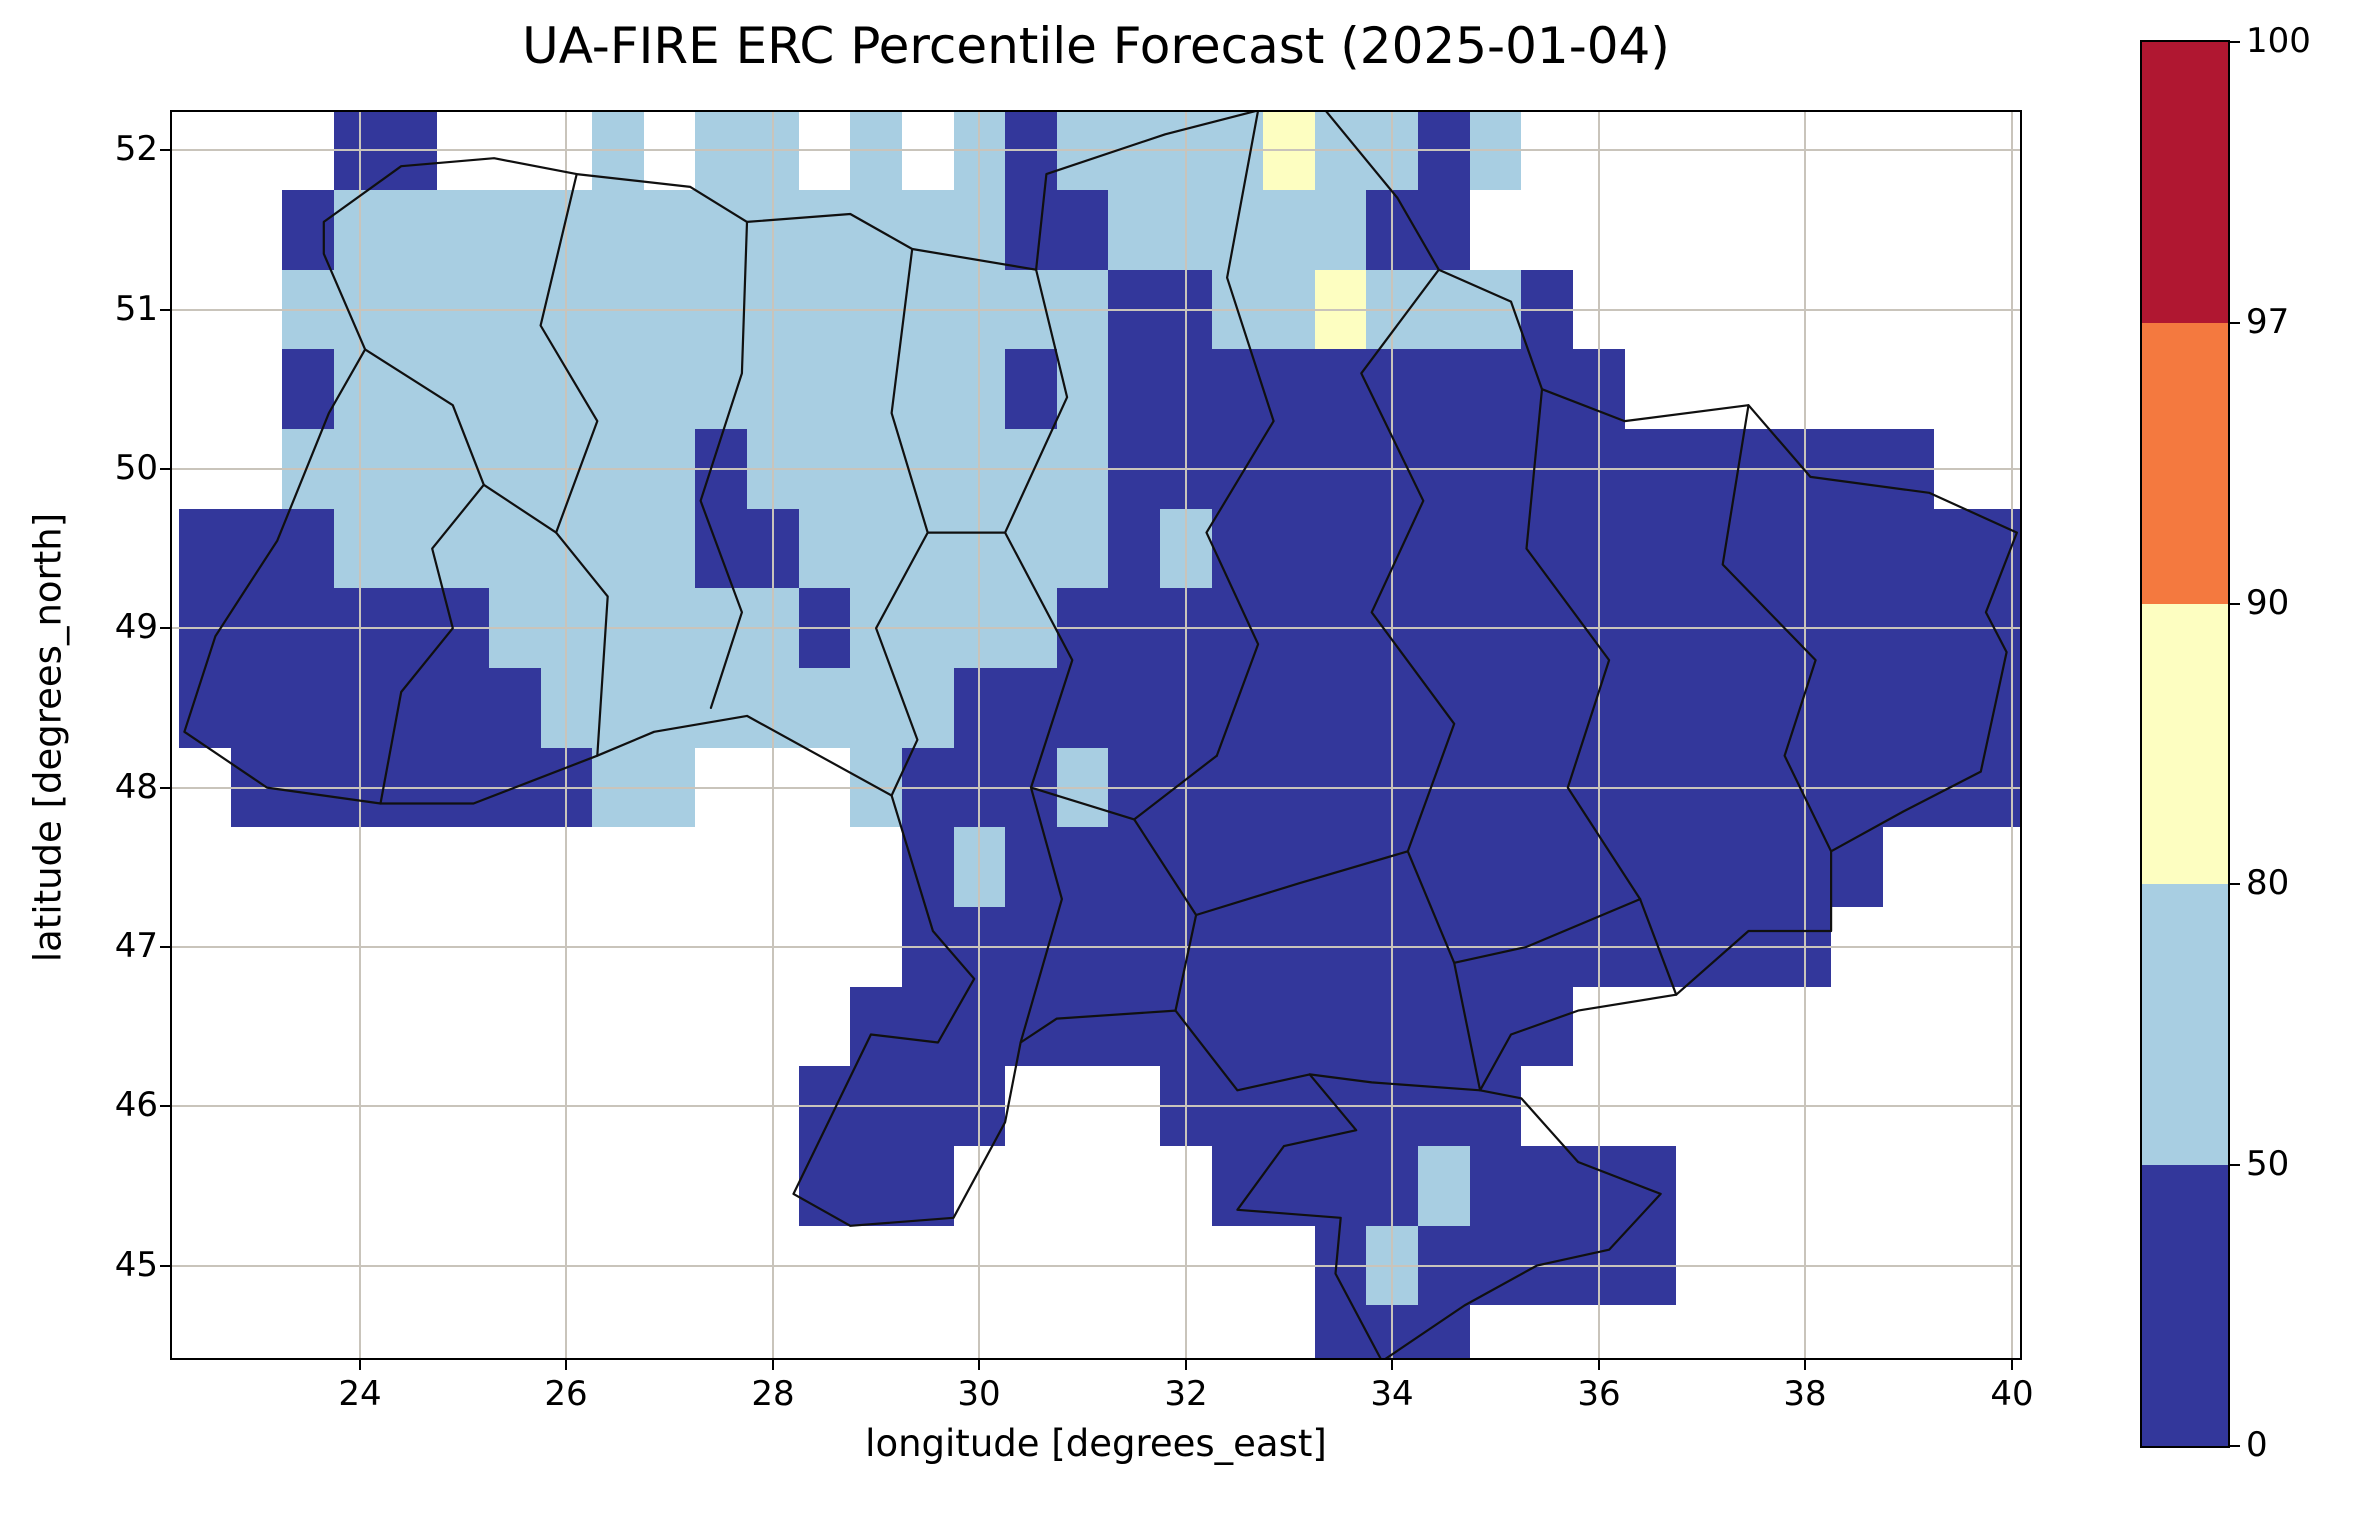 Image resolution: width=2354 pixels, height=1517 pixels. I want to click on x-tick-label: 32, so click(1186, 1394).